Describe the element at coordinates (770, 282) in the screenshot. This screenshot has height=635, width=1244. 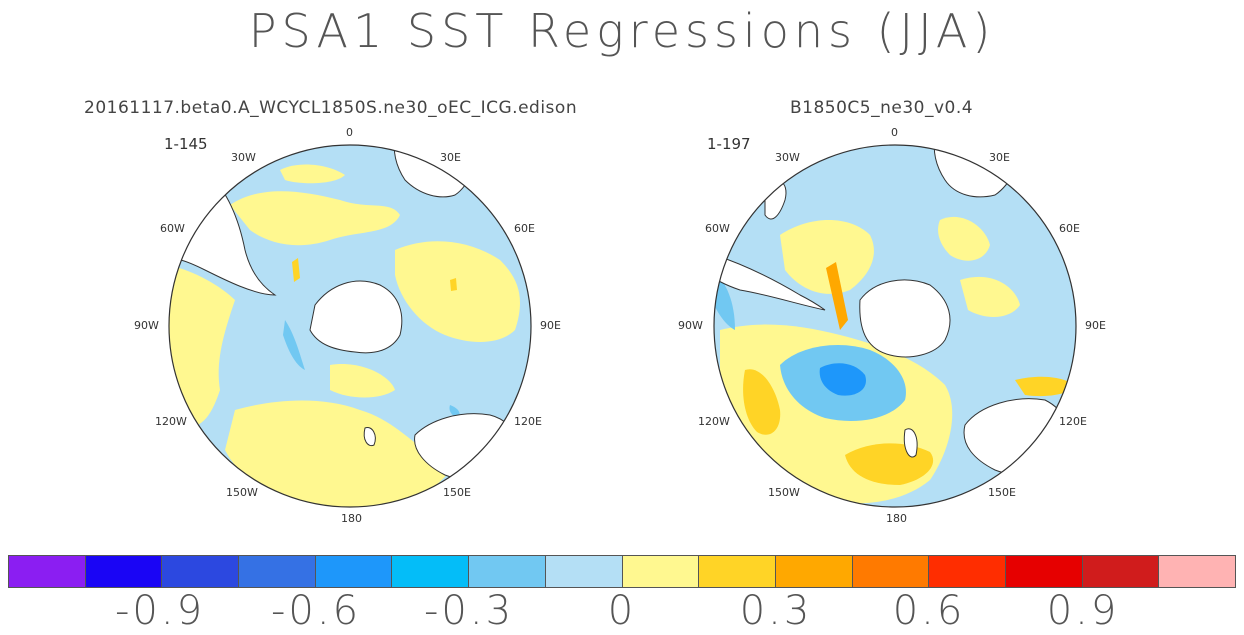
I see `south-america-landmass` at that location.